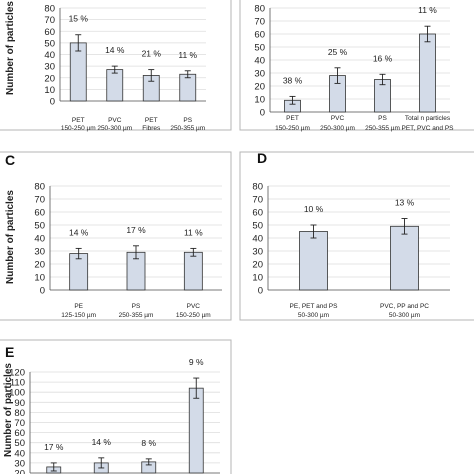 The height and width of the screenshot is (474, 474). I want to click on category-label: Fibres, so click(151, 128).